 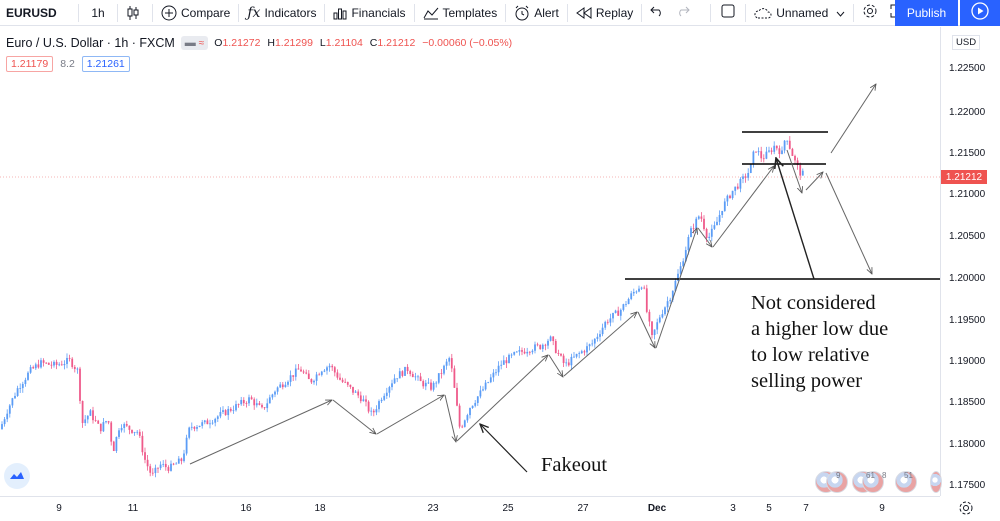 What do you see at coordinates (133, 508) in the screenshot?
I see `time-tick: 11` at bounding box center [133, 508].